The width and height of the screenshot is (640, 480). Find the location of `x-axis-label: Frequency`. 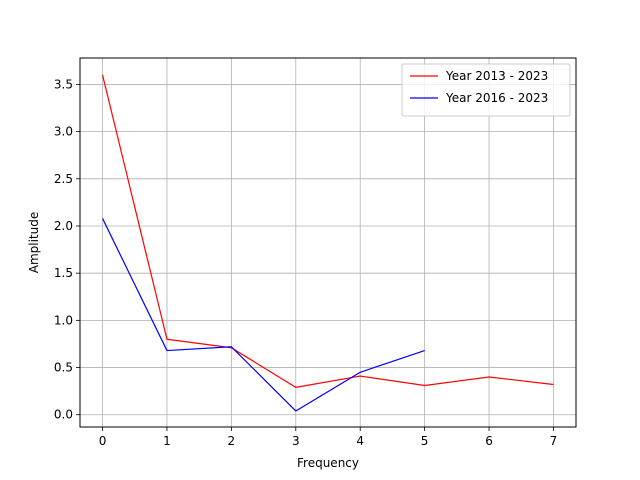

x-axis-label: Frequency is located at coordinates (328, 463).